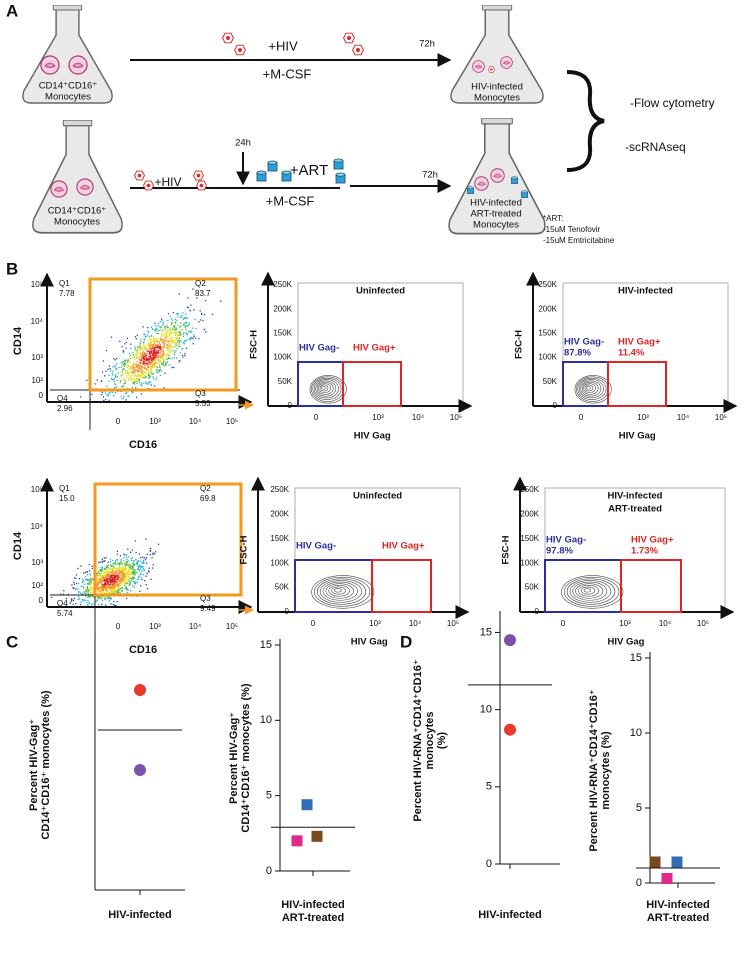 This screenshot has height=954, width=751. I want to click on y-axis-label: FSC-H, so click(254, 344).